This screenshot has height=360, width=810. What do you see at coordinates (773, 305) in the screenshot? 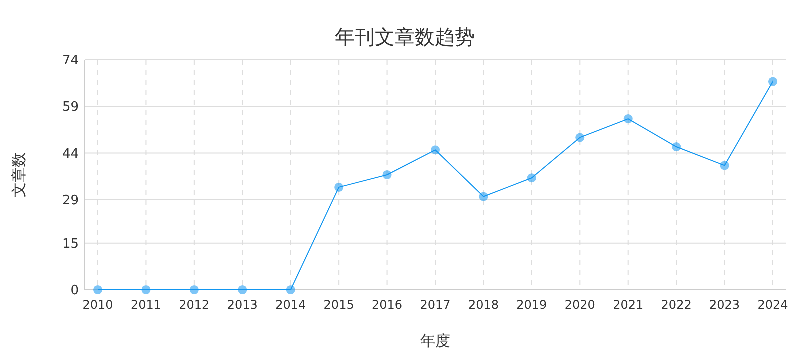
I see `x-tick-label: 2024` at bounding box center [773, 305].